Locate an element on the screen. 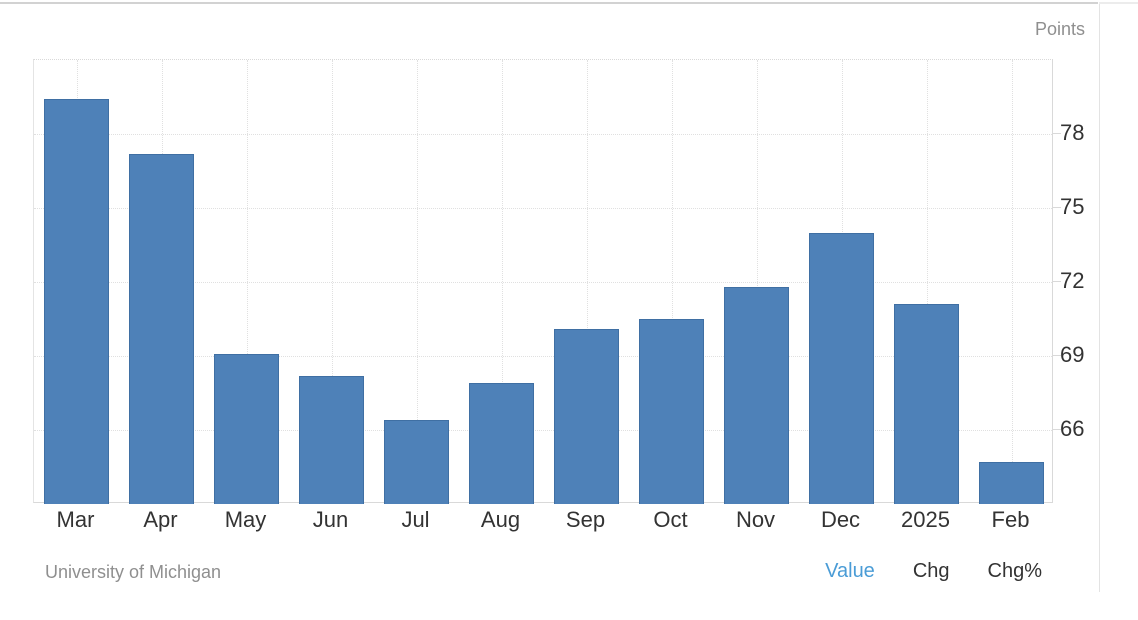 The image size is (1138, 620). x-axis-label: Mar is located at coordinates (75, 519).